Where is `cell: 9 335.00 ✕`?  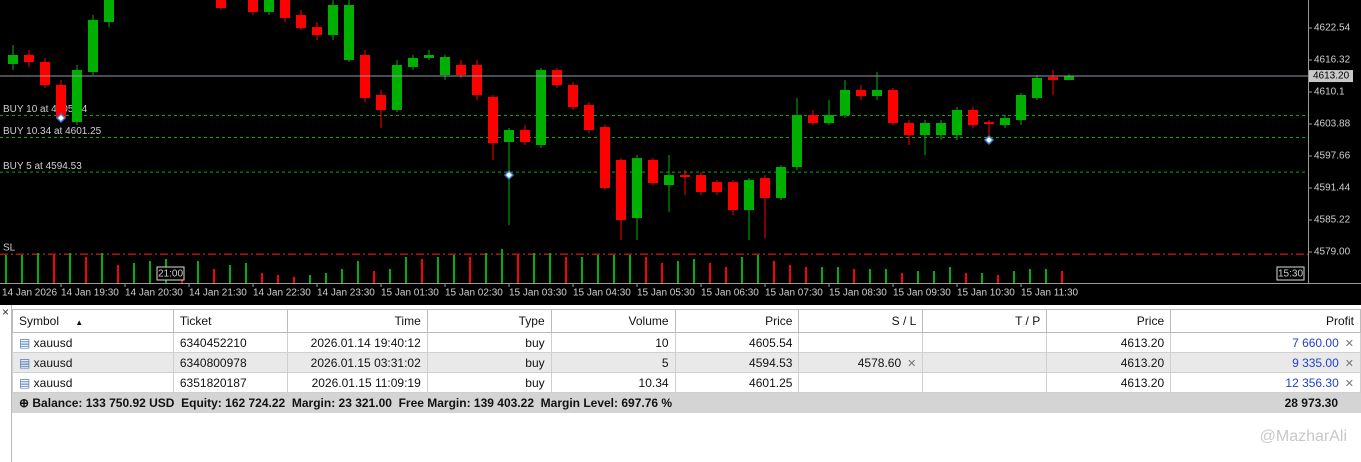
cell: 9 335.00 ✕ is located at coordinates (1265, 362).